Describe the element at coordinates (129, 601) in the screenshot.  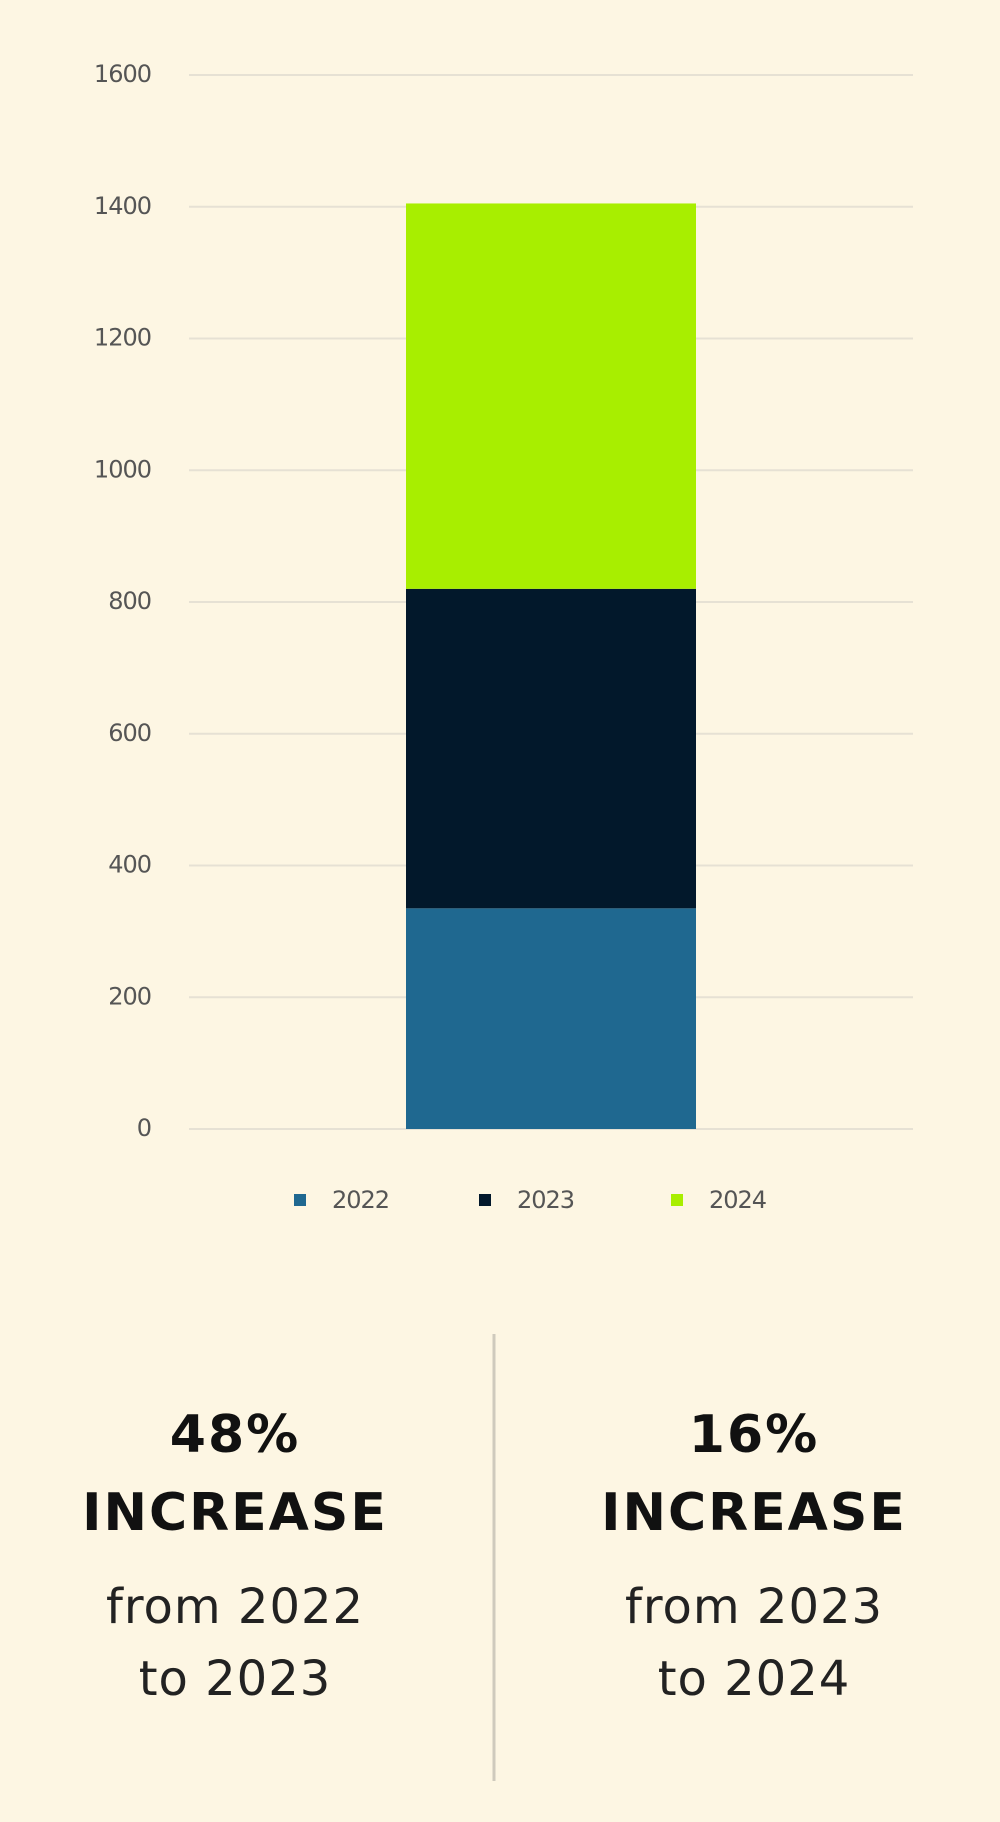
I see `y-tick-label: 800` at that location.